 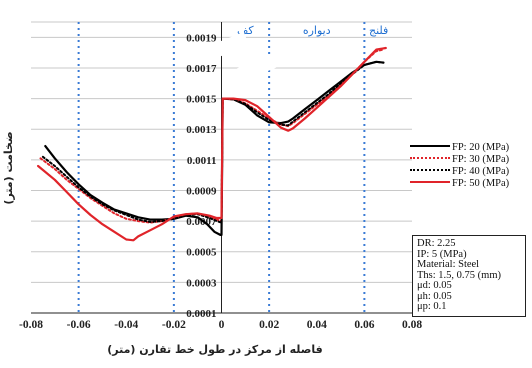 What do you see at coordinates (378, 30) in the screenshot?
I see `region-label: فلنج` at bounding box center [378, 30].